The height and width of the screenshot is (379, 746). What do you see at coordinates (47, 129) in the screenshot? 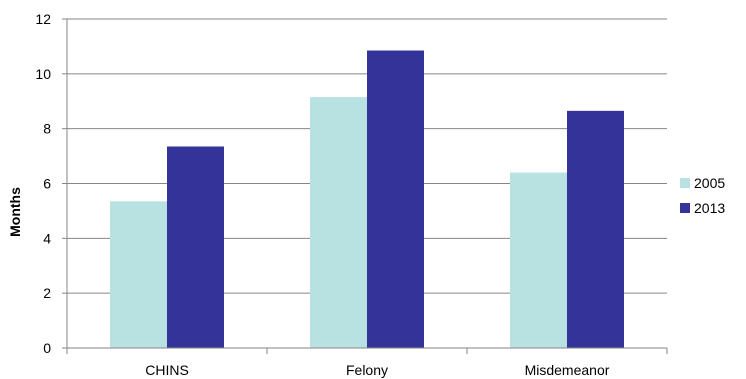
I see `y-tick-label: 8` at bounding box center [47, 129].